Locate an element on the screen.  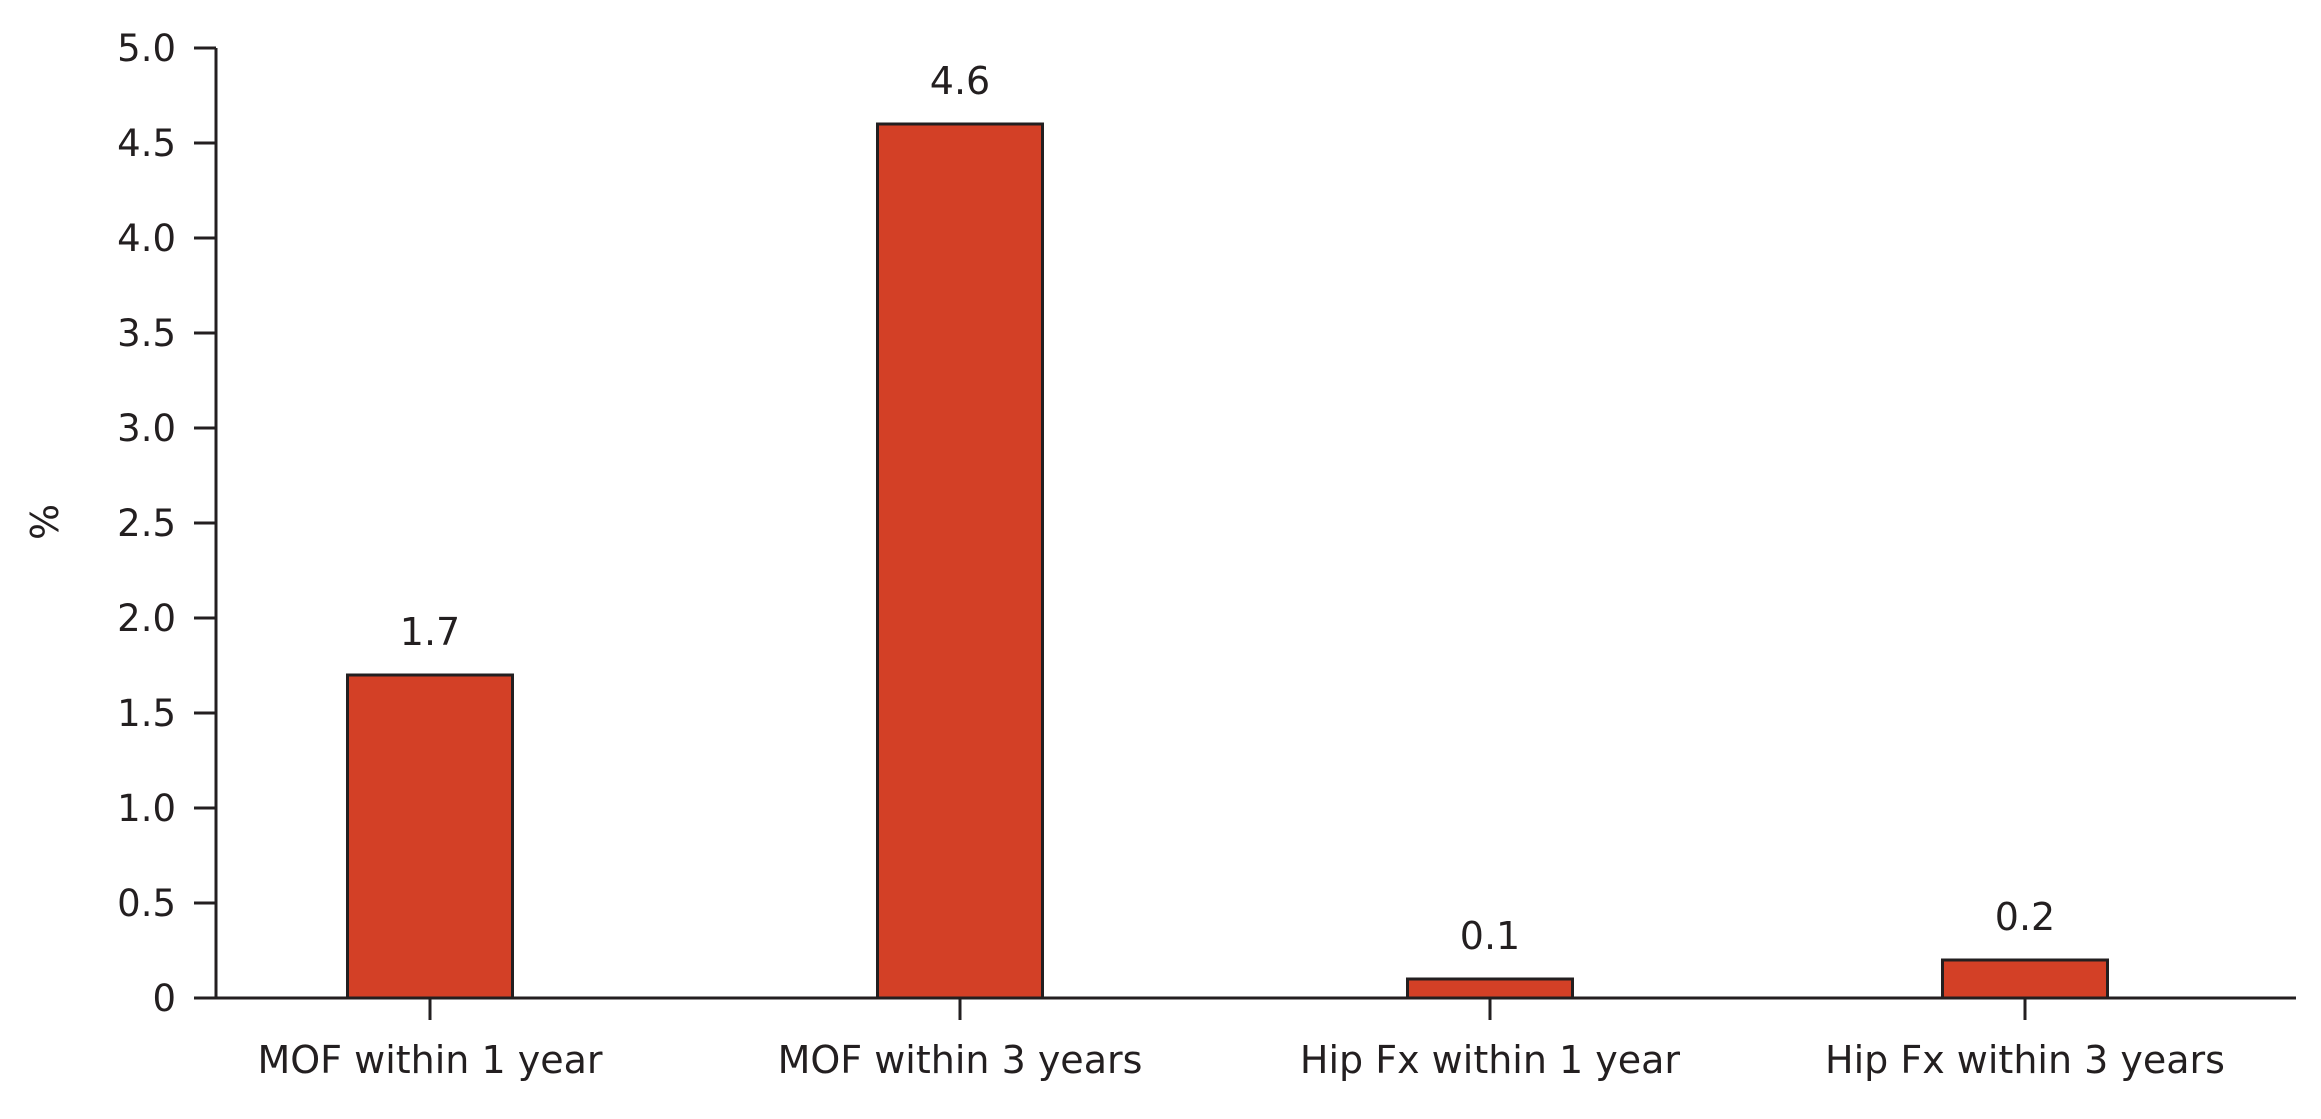
y-tick-label: 4.0 is located at coordinates (146, 238).